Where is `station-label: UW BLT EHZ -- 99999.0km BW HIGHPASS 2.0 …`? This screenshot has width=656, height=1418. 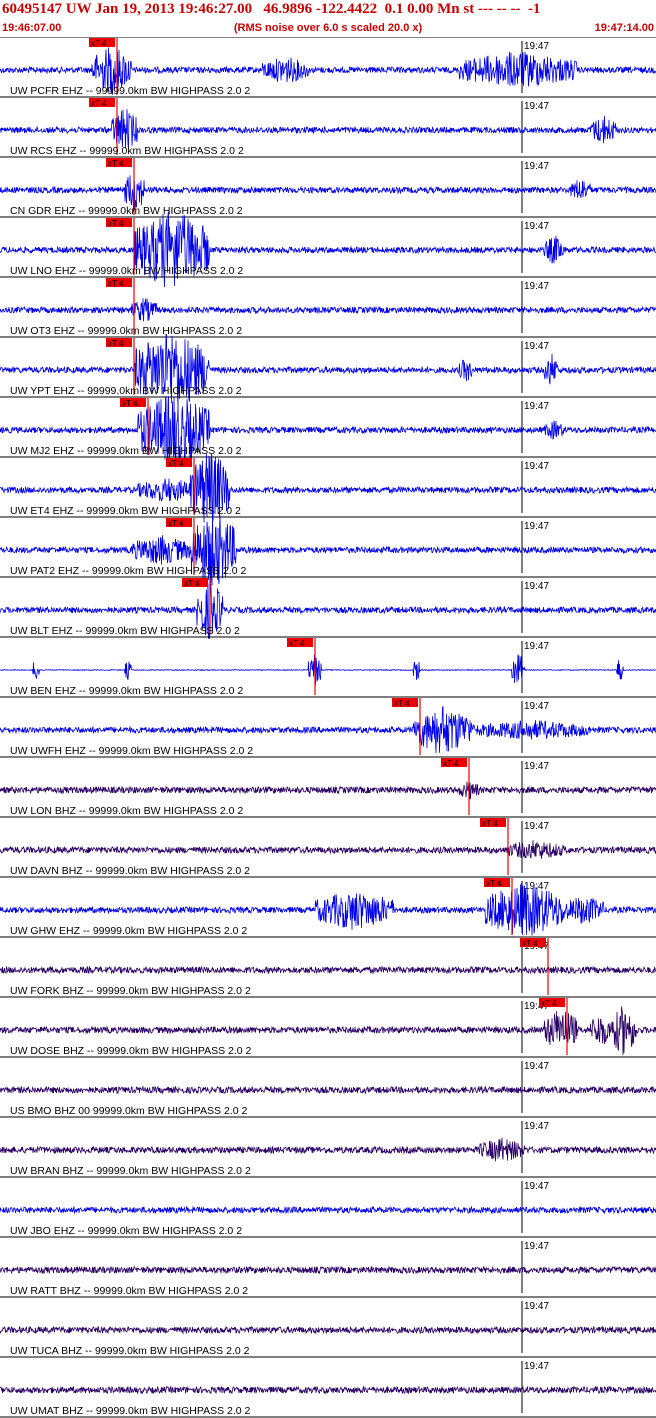
station-label: UW BLT EHZ -- 99999.0km BW HIGHPASS 2.0 … is located at coordinates (125, 631).